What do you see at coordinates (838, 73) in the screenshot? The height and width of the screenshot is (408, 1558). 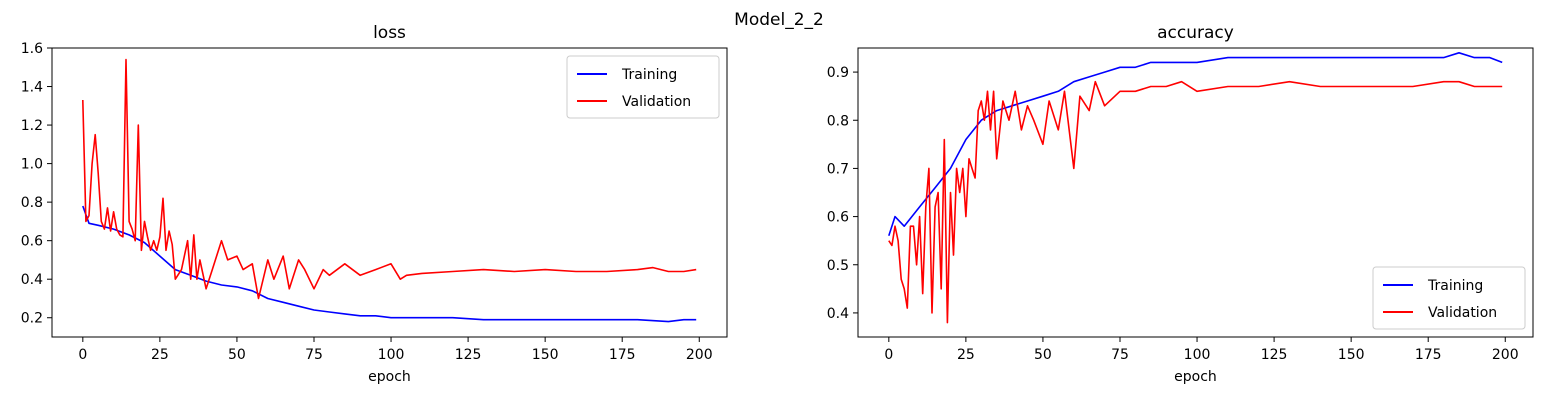 I see `y-tick-label: 0.9` at bounding box center [838, 73].